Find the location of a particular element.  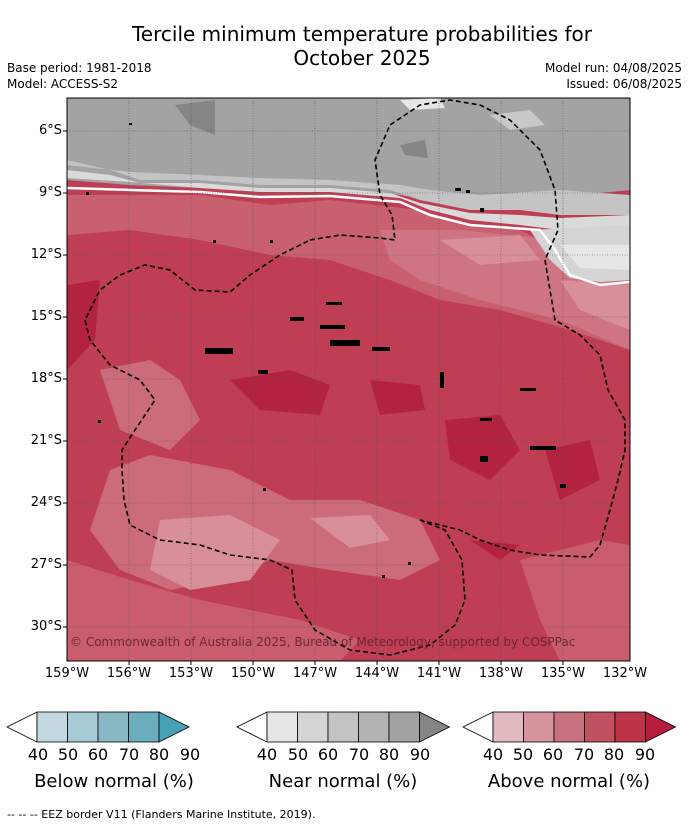

lon-label: 144°W is located at coordinates (377, 673).